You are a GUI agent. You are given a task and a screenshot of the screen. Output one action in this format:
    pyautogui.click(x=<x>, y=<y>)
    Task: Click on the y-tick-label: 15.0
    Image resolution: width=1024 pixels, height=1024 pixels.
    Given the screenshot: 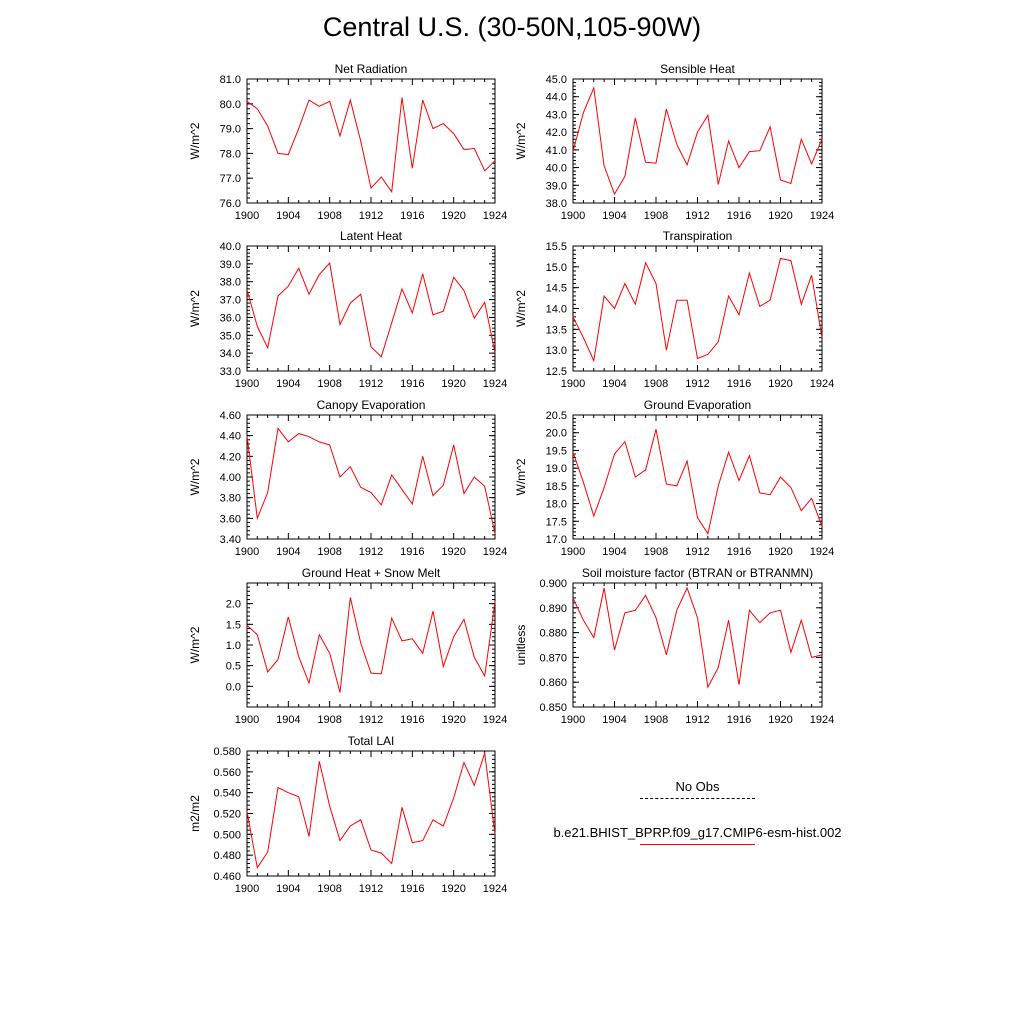 What is the action you would take?
    pyautogui.click(x=556, y=268)
    